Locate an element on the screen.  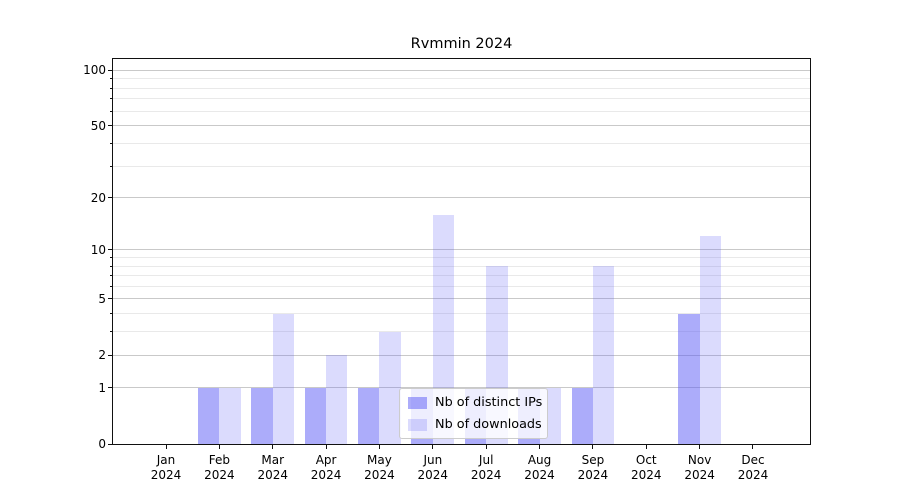
x-tick-label: Oct 2024 is located at coordinates (646, 467).